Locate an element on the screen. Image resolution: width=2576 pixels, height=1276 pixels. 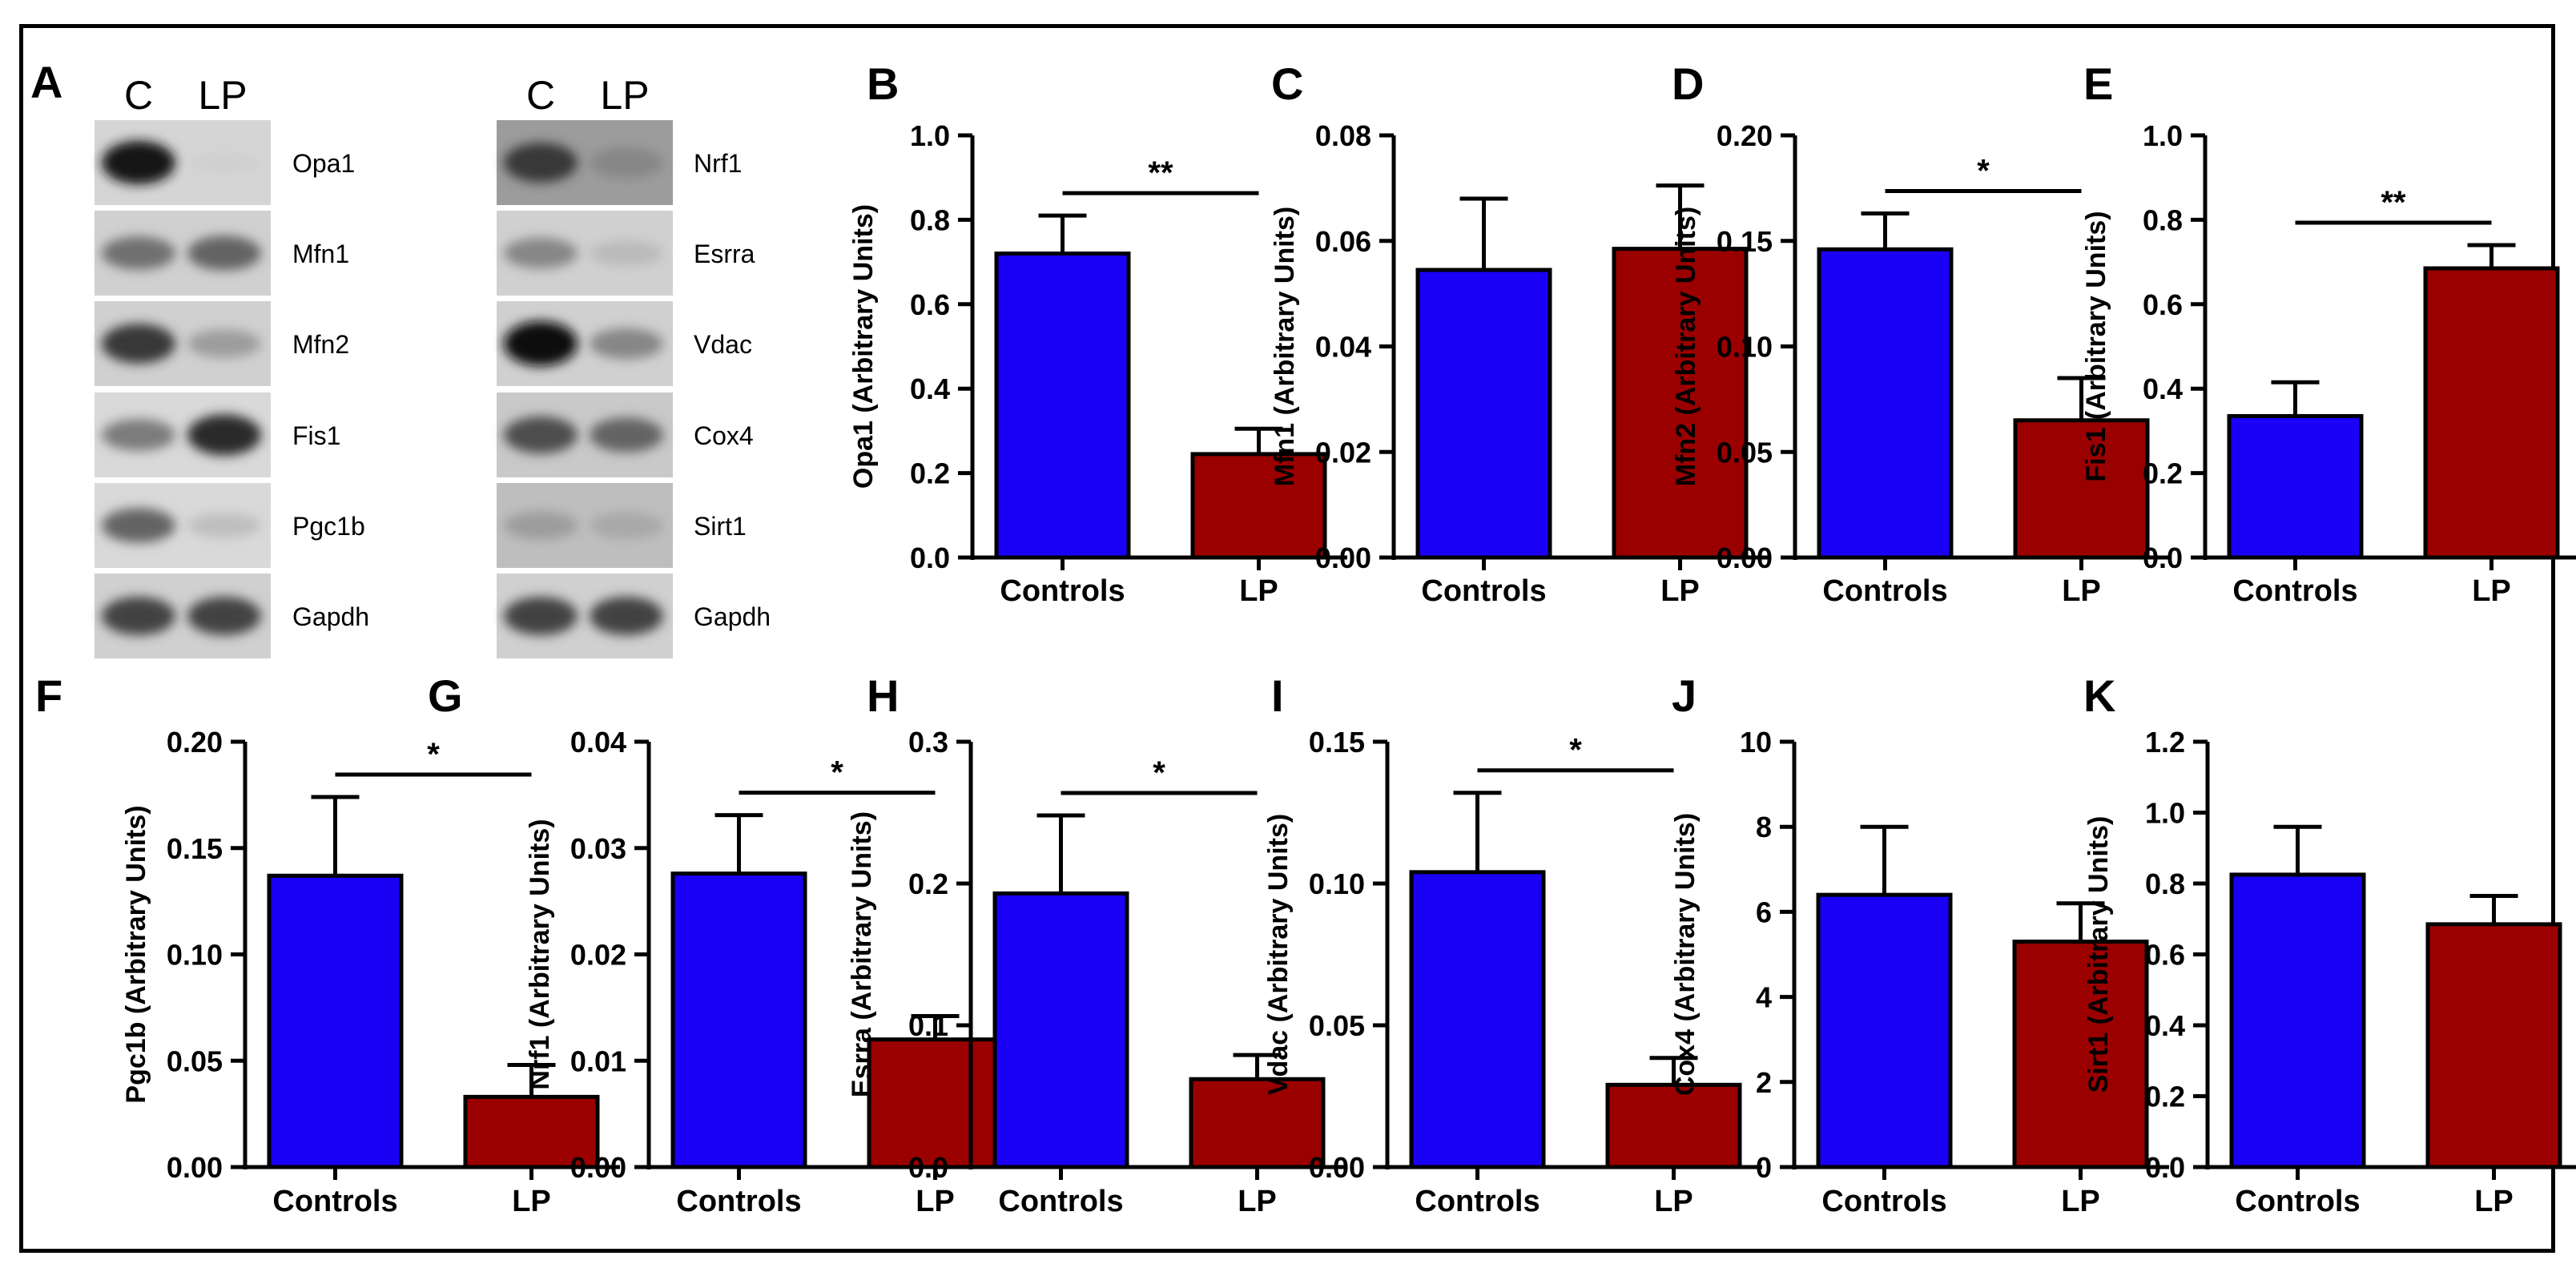
y-tick-label: 0.20 is located at coordinates (1745, 135).